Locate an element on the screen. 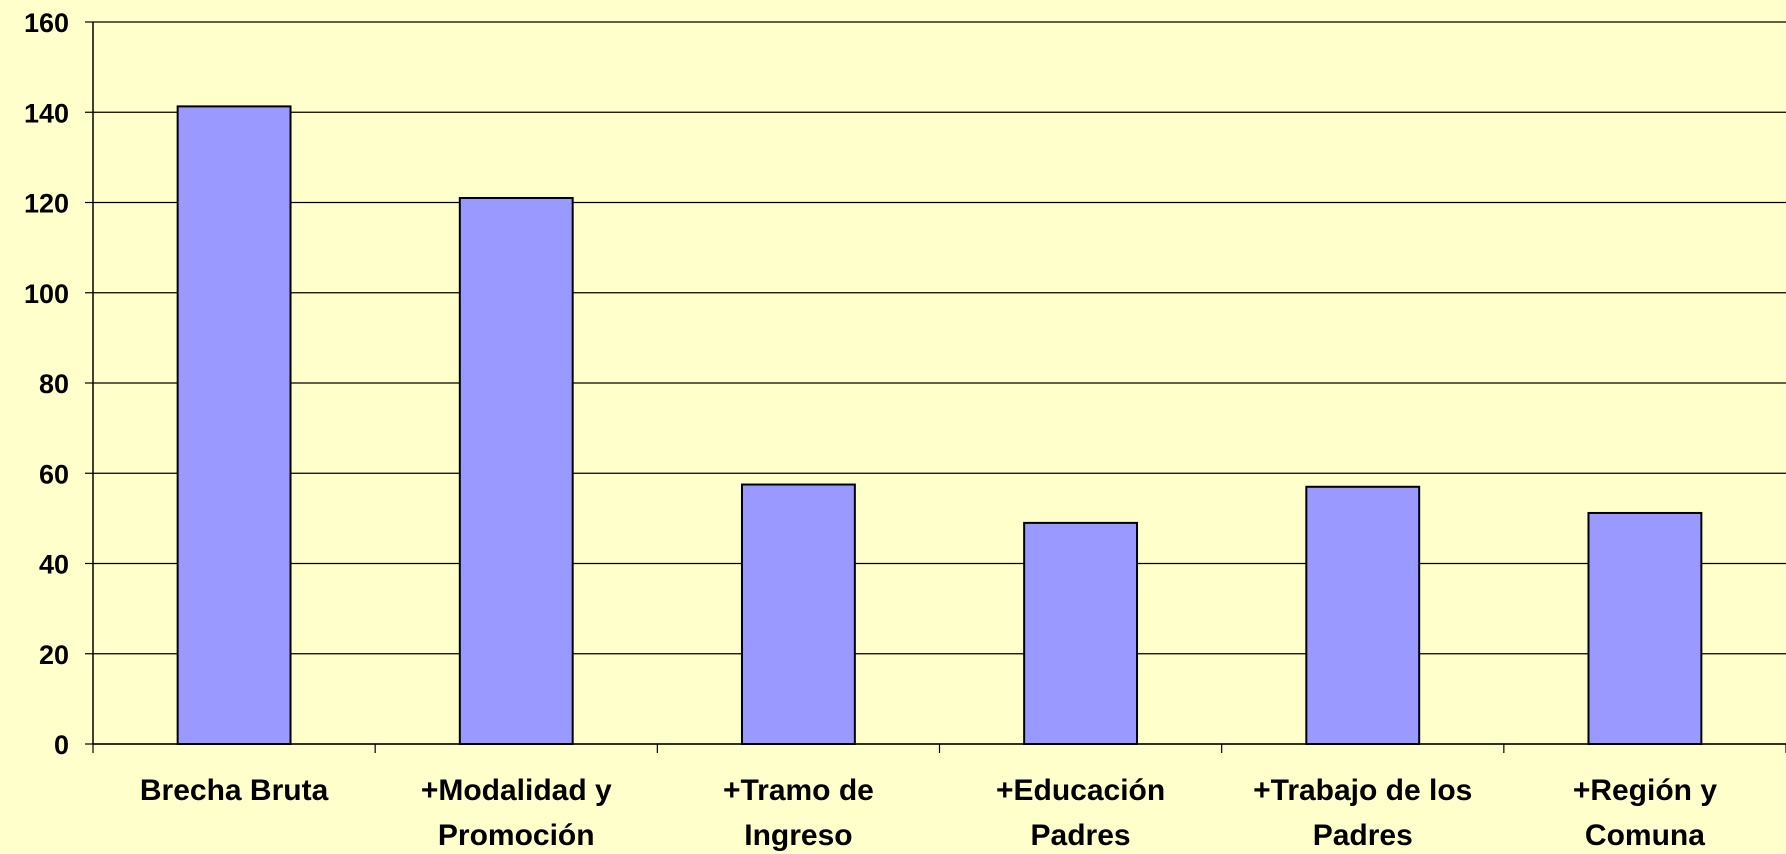 The width and height of the screenshot is (1786, 854). y-tick-label: 160 is located at coordinates (46, 23).